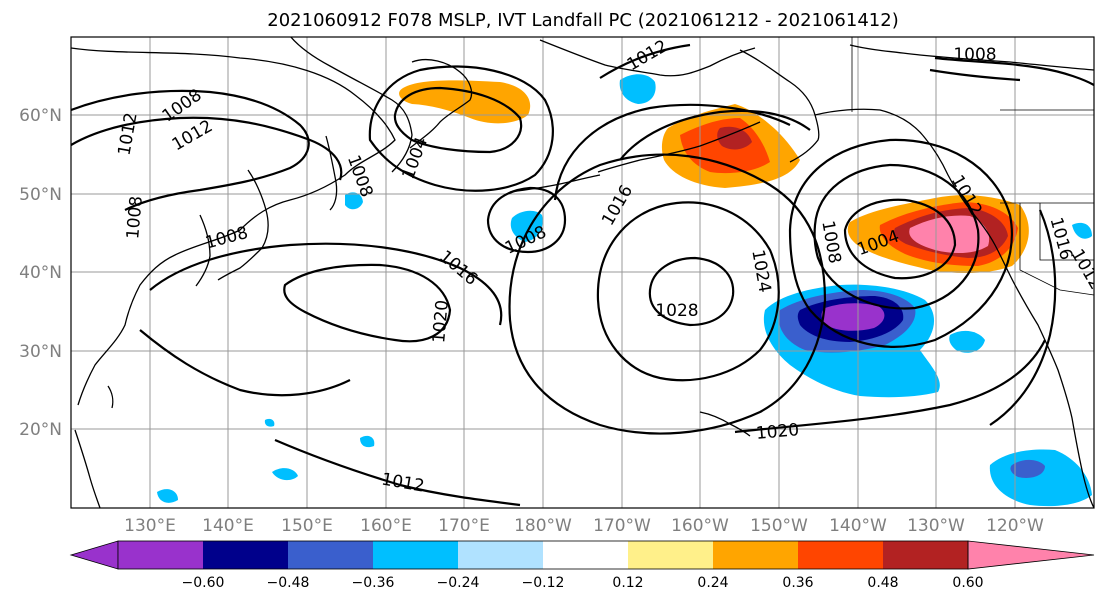 The image size is (1105, 601). I want to click on lat-label: 20°N, so click(40, 430).